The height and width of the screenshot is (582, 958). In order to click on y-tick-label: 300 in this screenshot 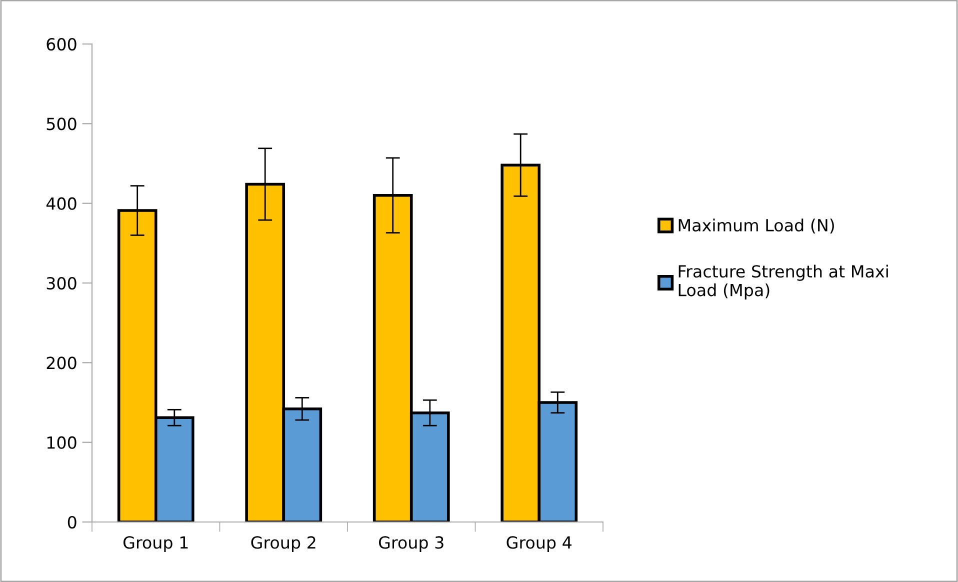, I will do `click(61, 283)`.